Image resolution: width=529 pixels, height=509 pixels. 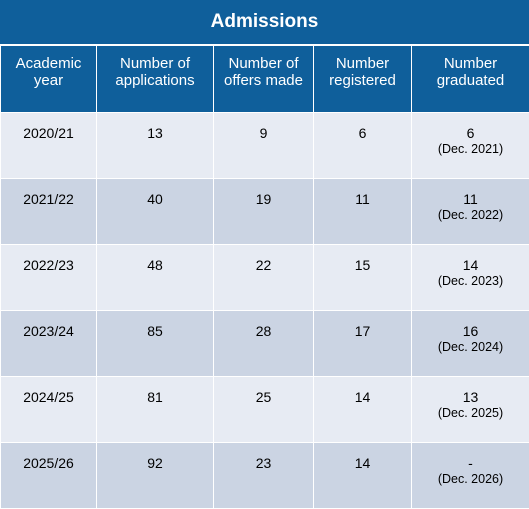 What do you see at coordinates (470, 199) in the screenshot?
I see `graduated-count: 11` at bounding box center [470, 199].